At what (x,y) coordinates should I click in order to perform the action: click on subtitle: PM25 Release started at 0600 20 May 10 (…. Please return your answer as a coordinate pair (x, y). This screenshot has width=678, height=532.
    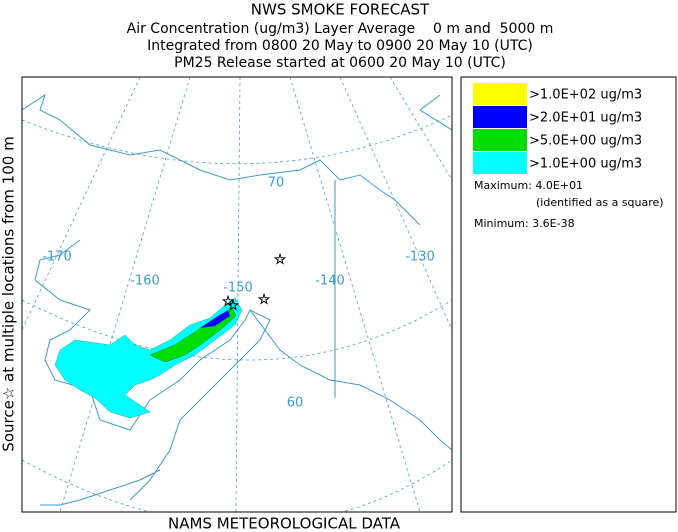
    Looking at the image, I should click on (340, 63).